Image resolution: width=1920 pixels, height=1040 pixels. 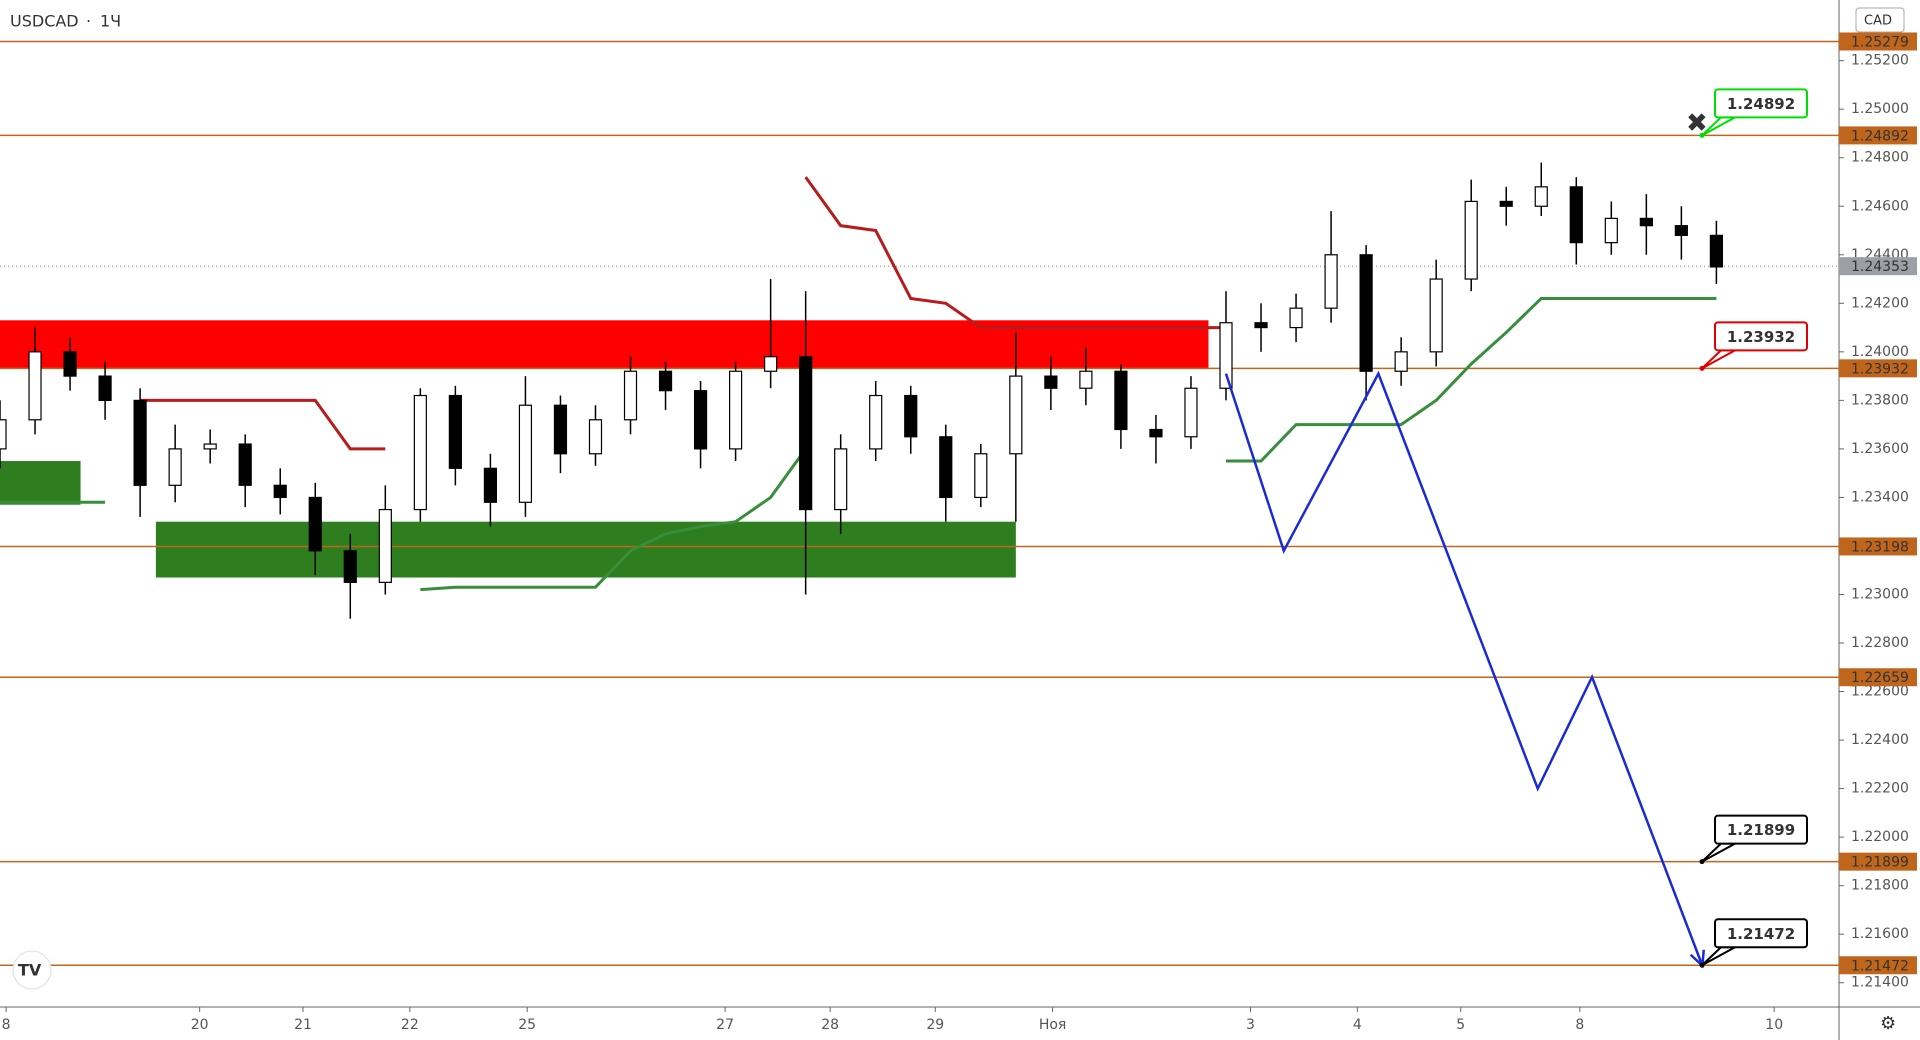 I want to click on callout-label: 1.24892, so click(x=1761, y=104).